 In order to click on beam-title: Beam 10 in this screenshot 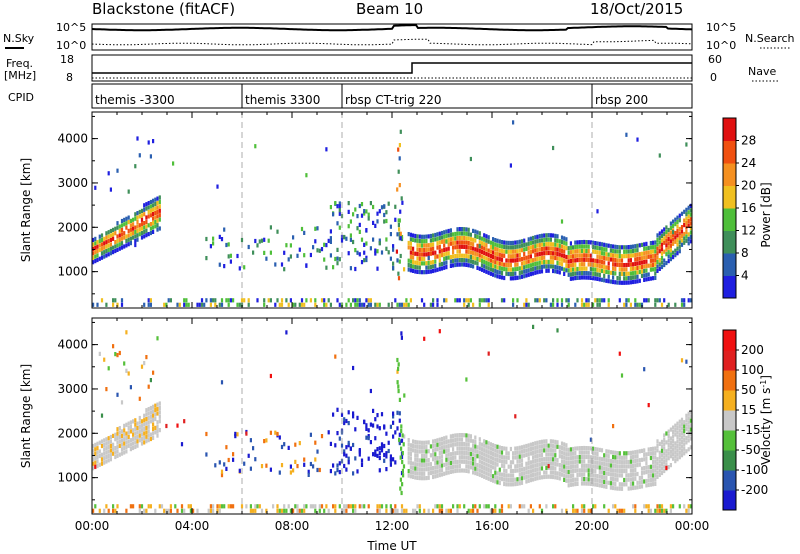, I will do `click(389, 9)`.